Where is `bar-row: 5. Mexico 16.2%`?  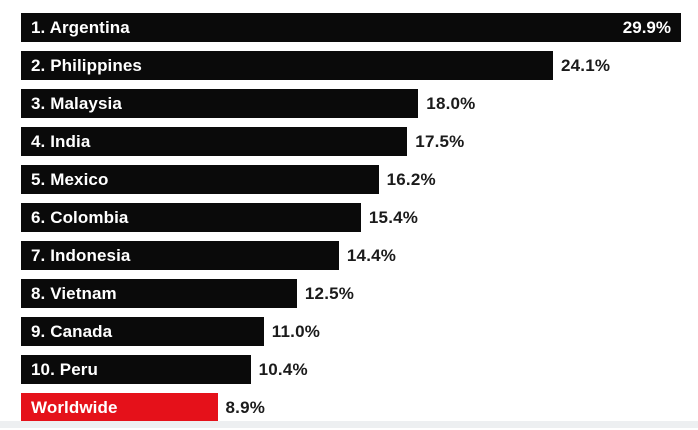
bar-row: 5. Mexico 16.2% is located at coordinates (359, 179).